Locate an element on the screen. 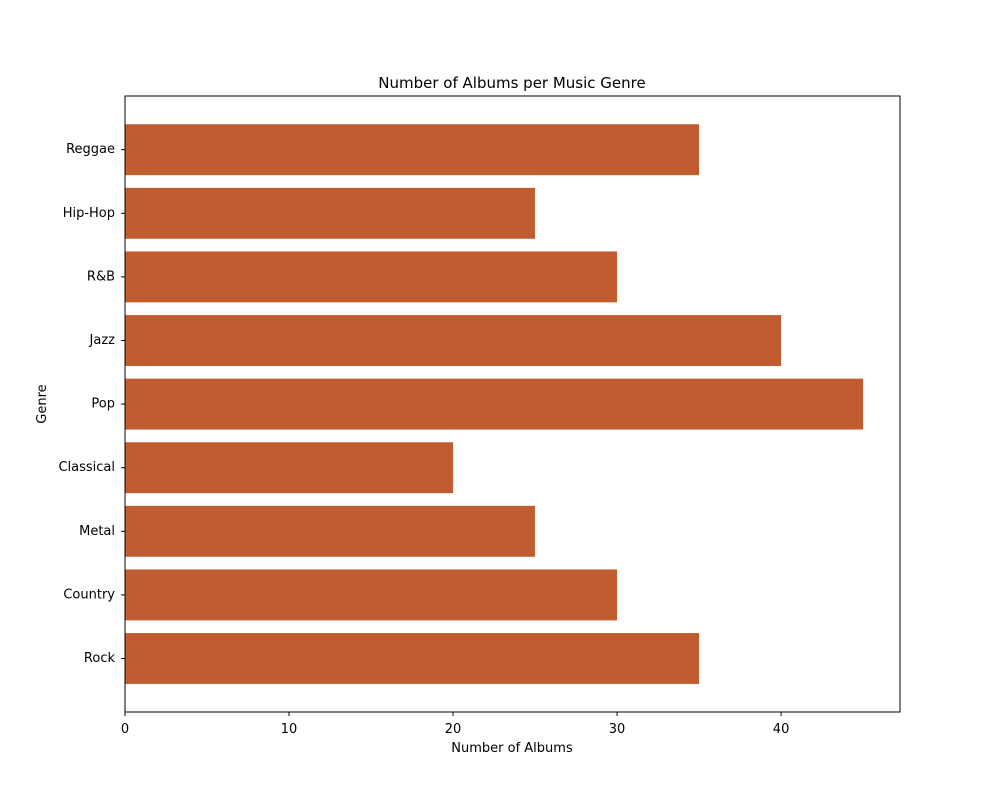 This screenshot has height=804, width=1000. y-tick-label-jazz: Jazz is located at coordinates (102, 340).